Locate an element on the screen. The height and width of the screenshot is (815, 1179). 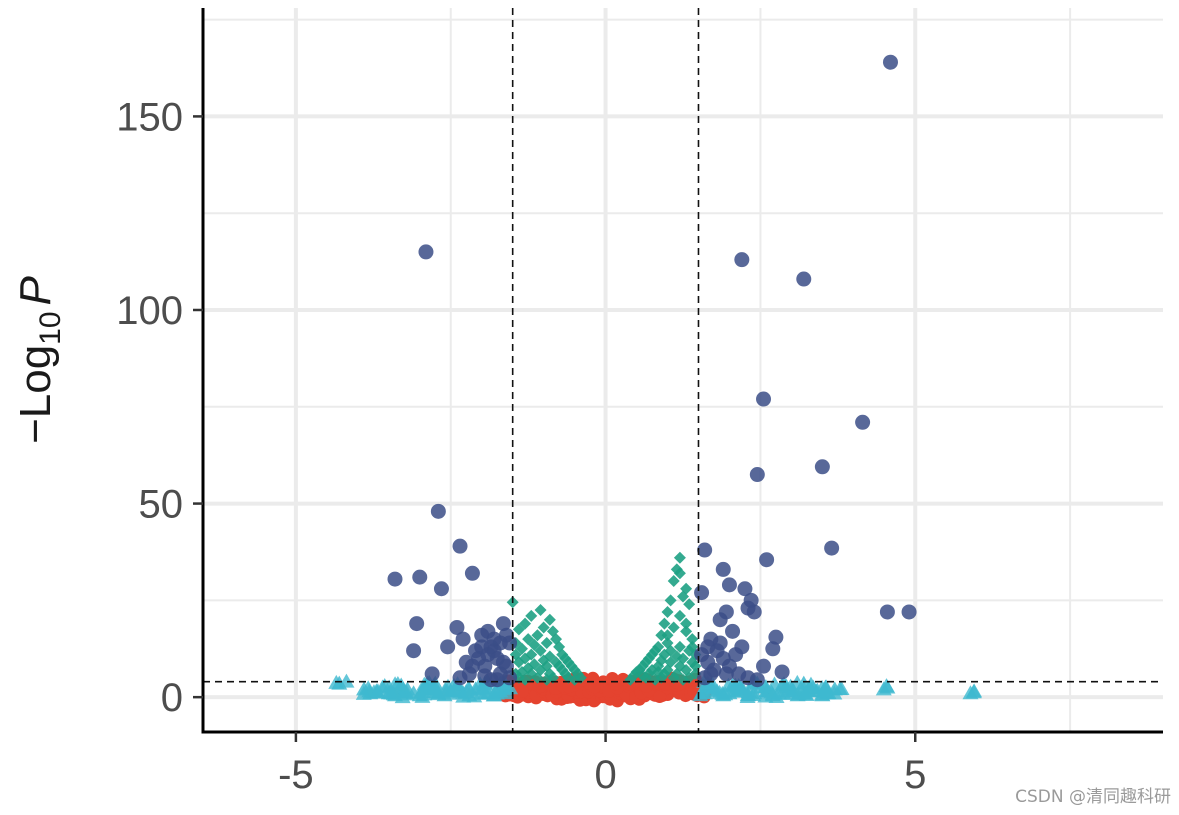
x-tick-label: -5 is located at coordinates (296, 775).